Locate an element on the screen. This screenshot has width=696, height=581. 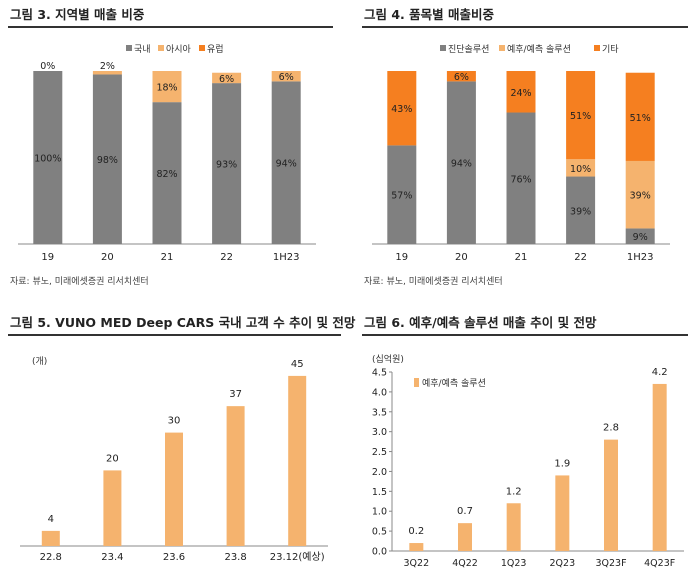
x-tick-5: 4Q23F is located at coordinates (659, 563).